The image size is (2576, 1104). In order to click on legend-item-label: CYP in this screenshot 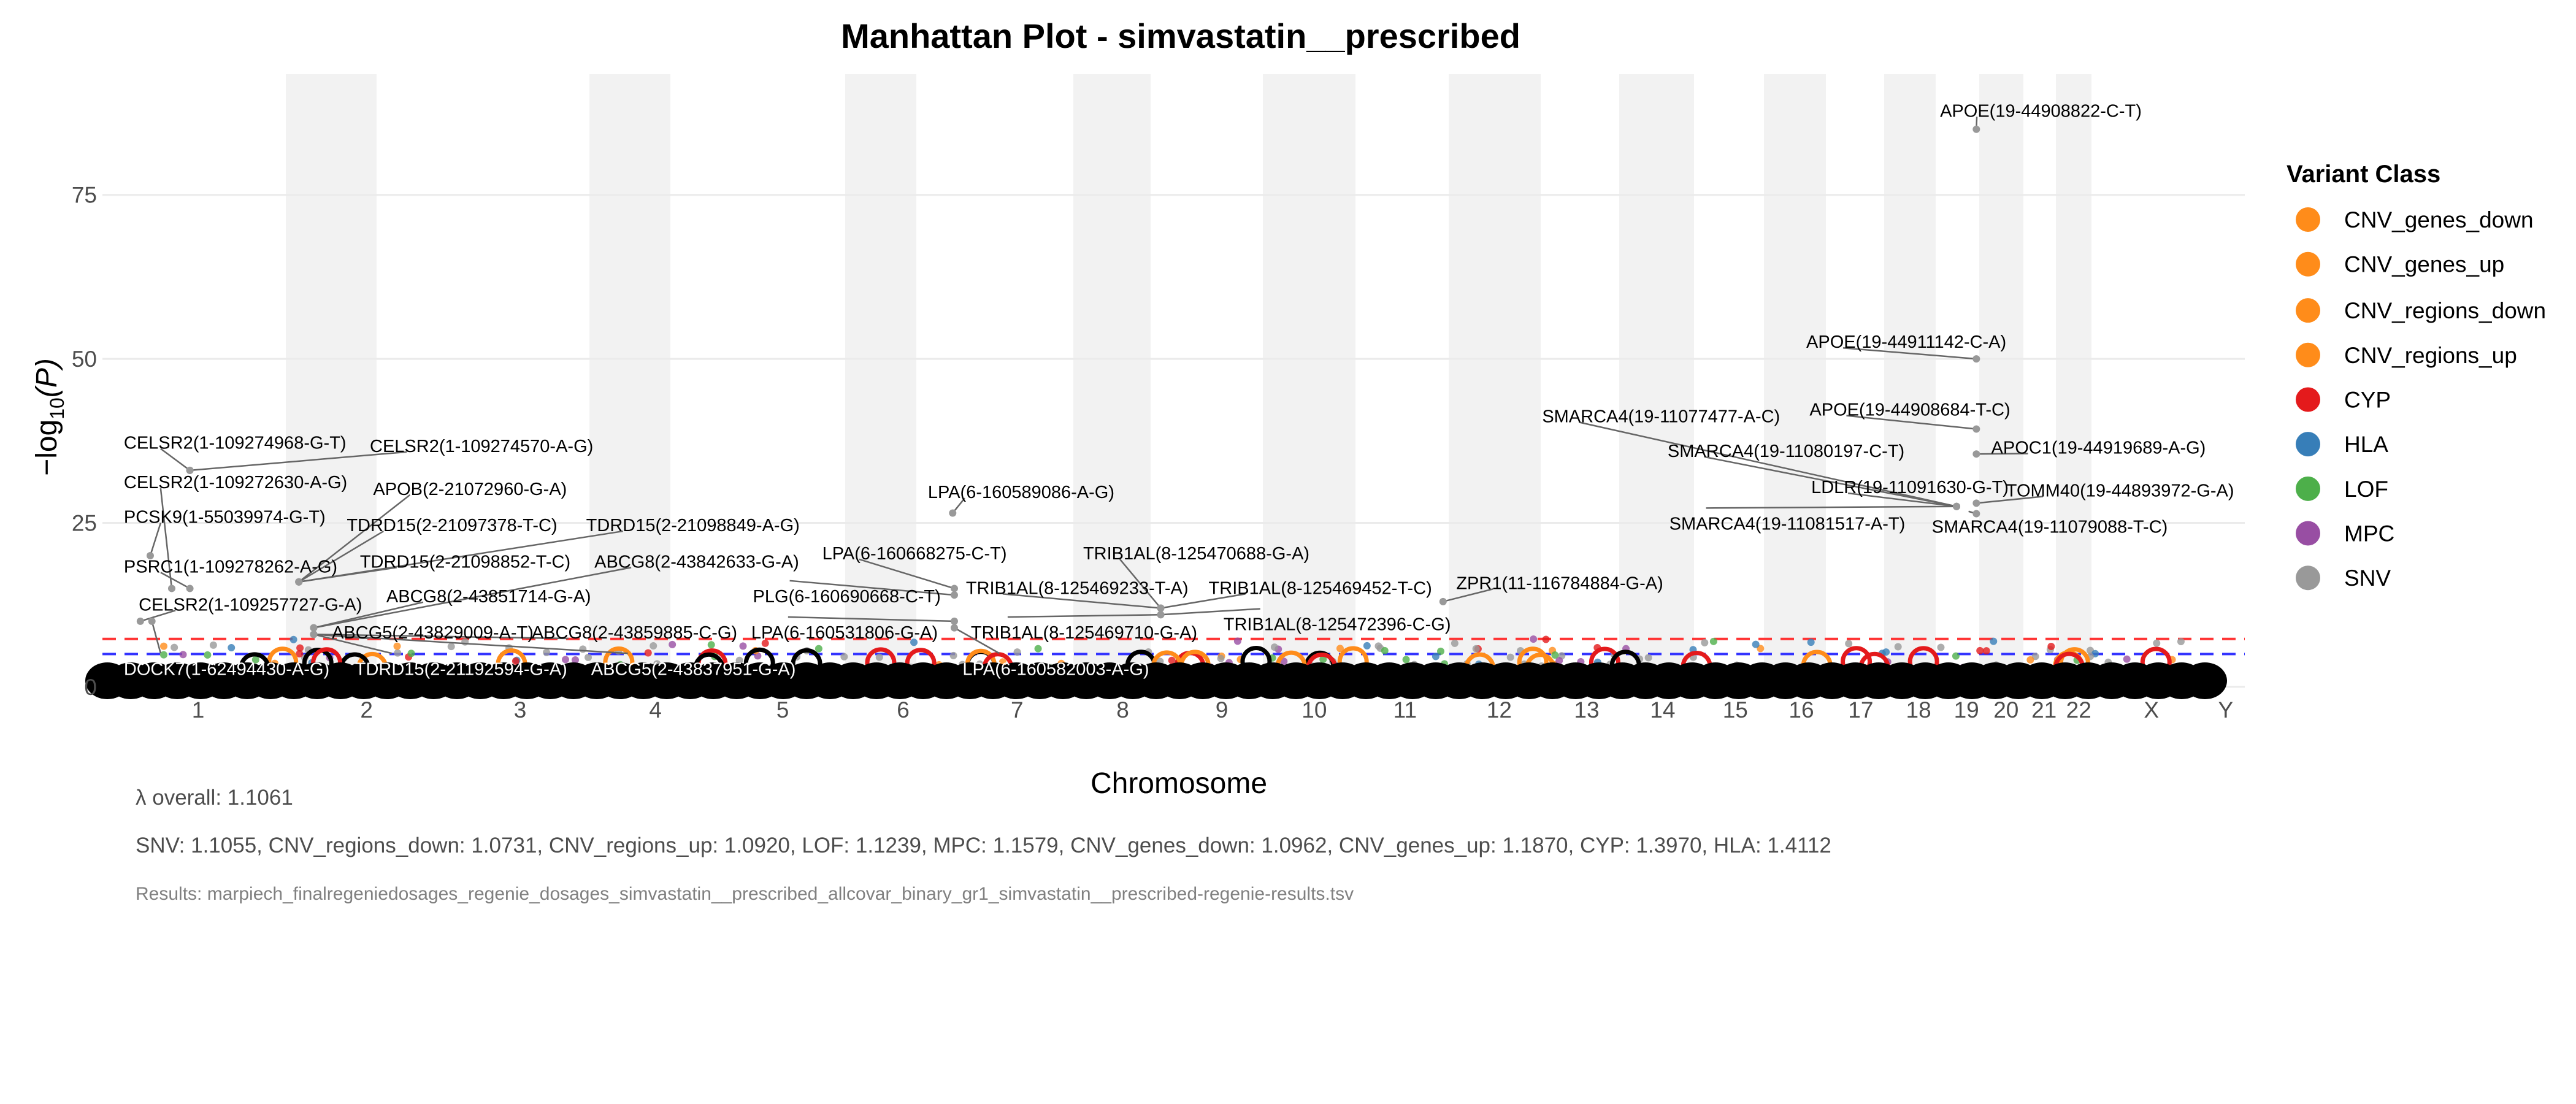, I will do `click(2367, 399)`.